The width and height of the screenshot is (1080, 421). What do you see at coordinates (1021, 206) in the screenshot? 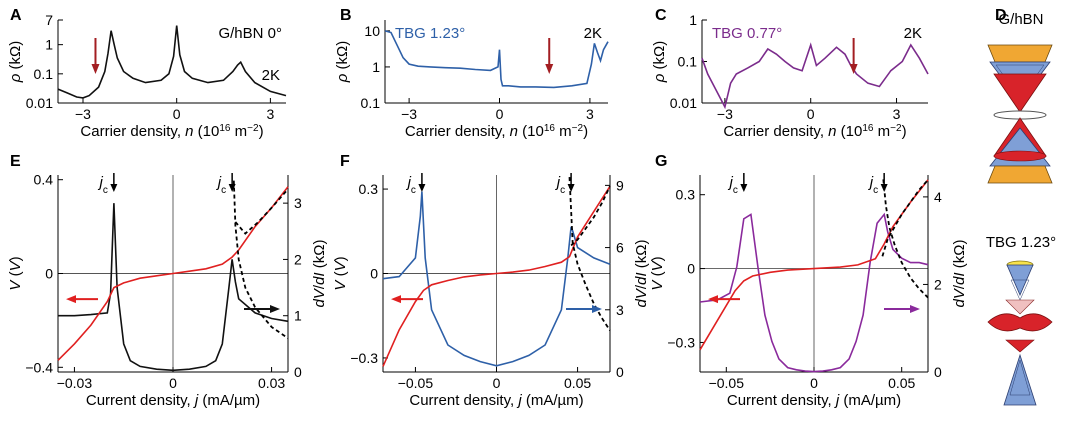
I see `panel-d: D G/hBN TBG 1.23°` at bounding box center [1021, 206].